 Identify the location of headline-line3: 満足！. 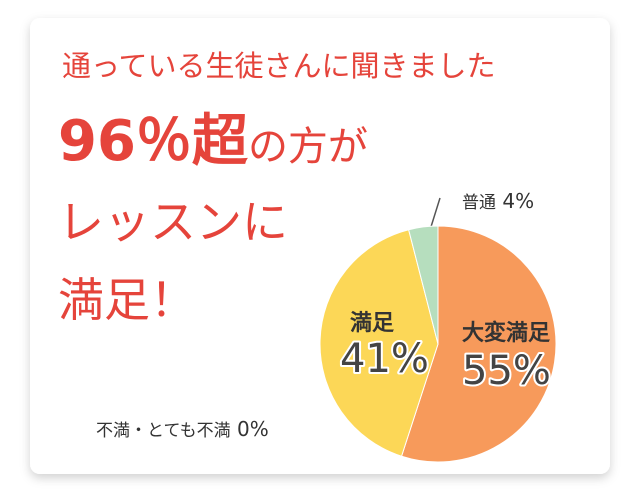
(127, 300).